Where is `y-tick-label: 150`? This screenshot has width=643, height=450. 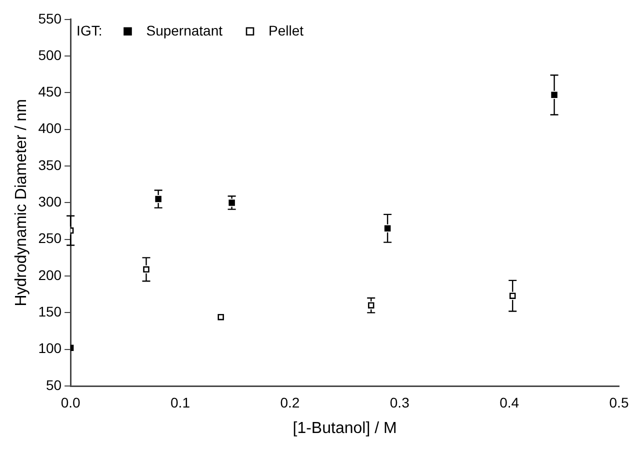 y-tick-label: 150 is located at coordinates (50, 312).